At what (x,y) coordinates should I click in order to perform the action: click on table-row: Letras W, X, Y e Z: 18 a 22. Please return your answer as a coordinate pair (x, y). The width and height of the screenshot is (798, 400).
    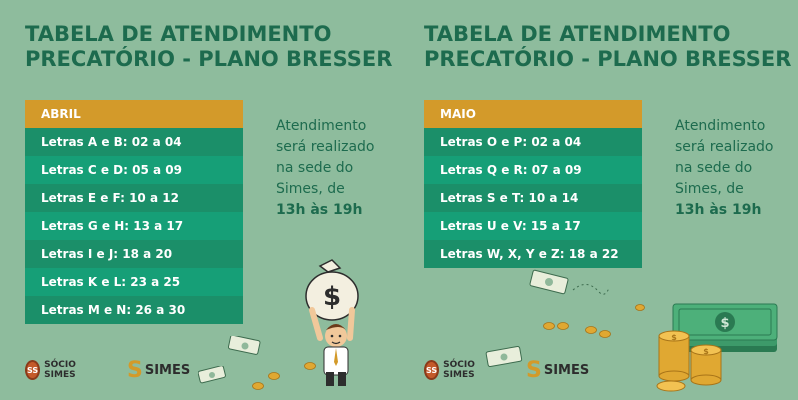
    Looking at the image, I should click on (533, 254).